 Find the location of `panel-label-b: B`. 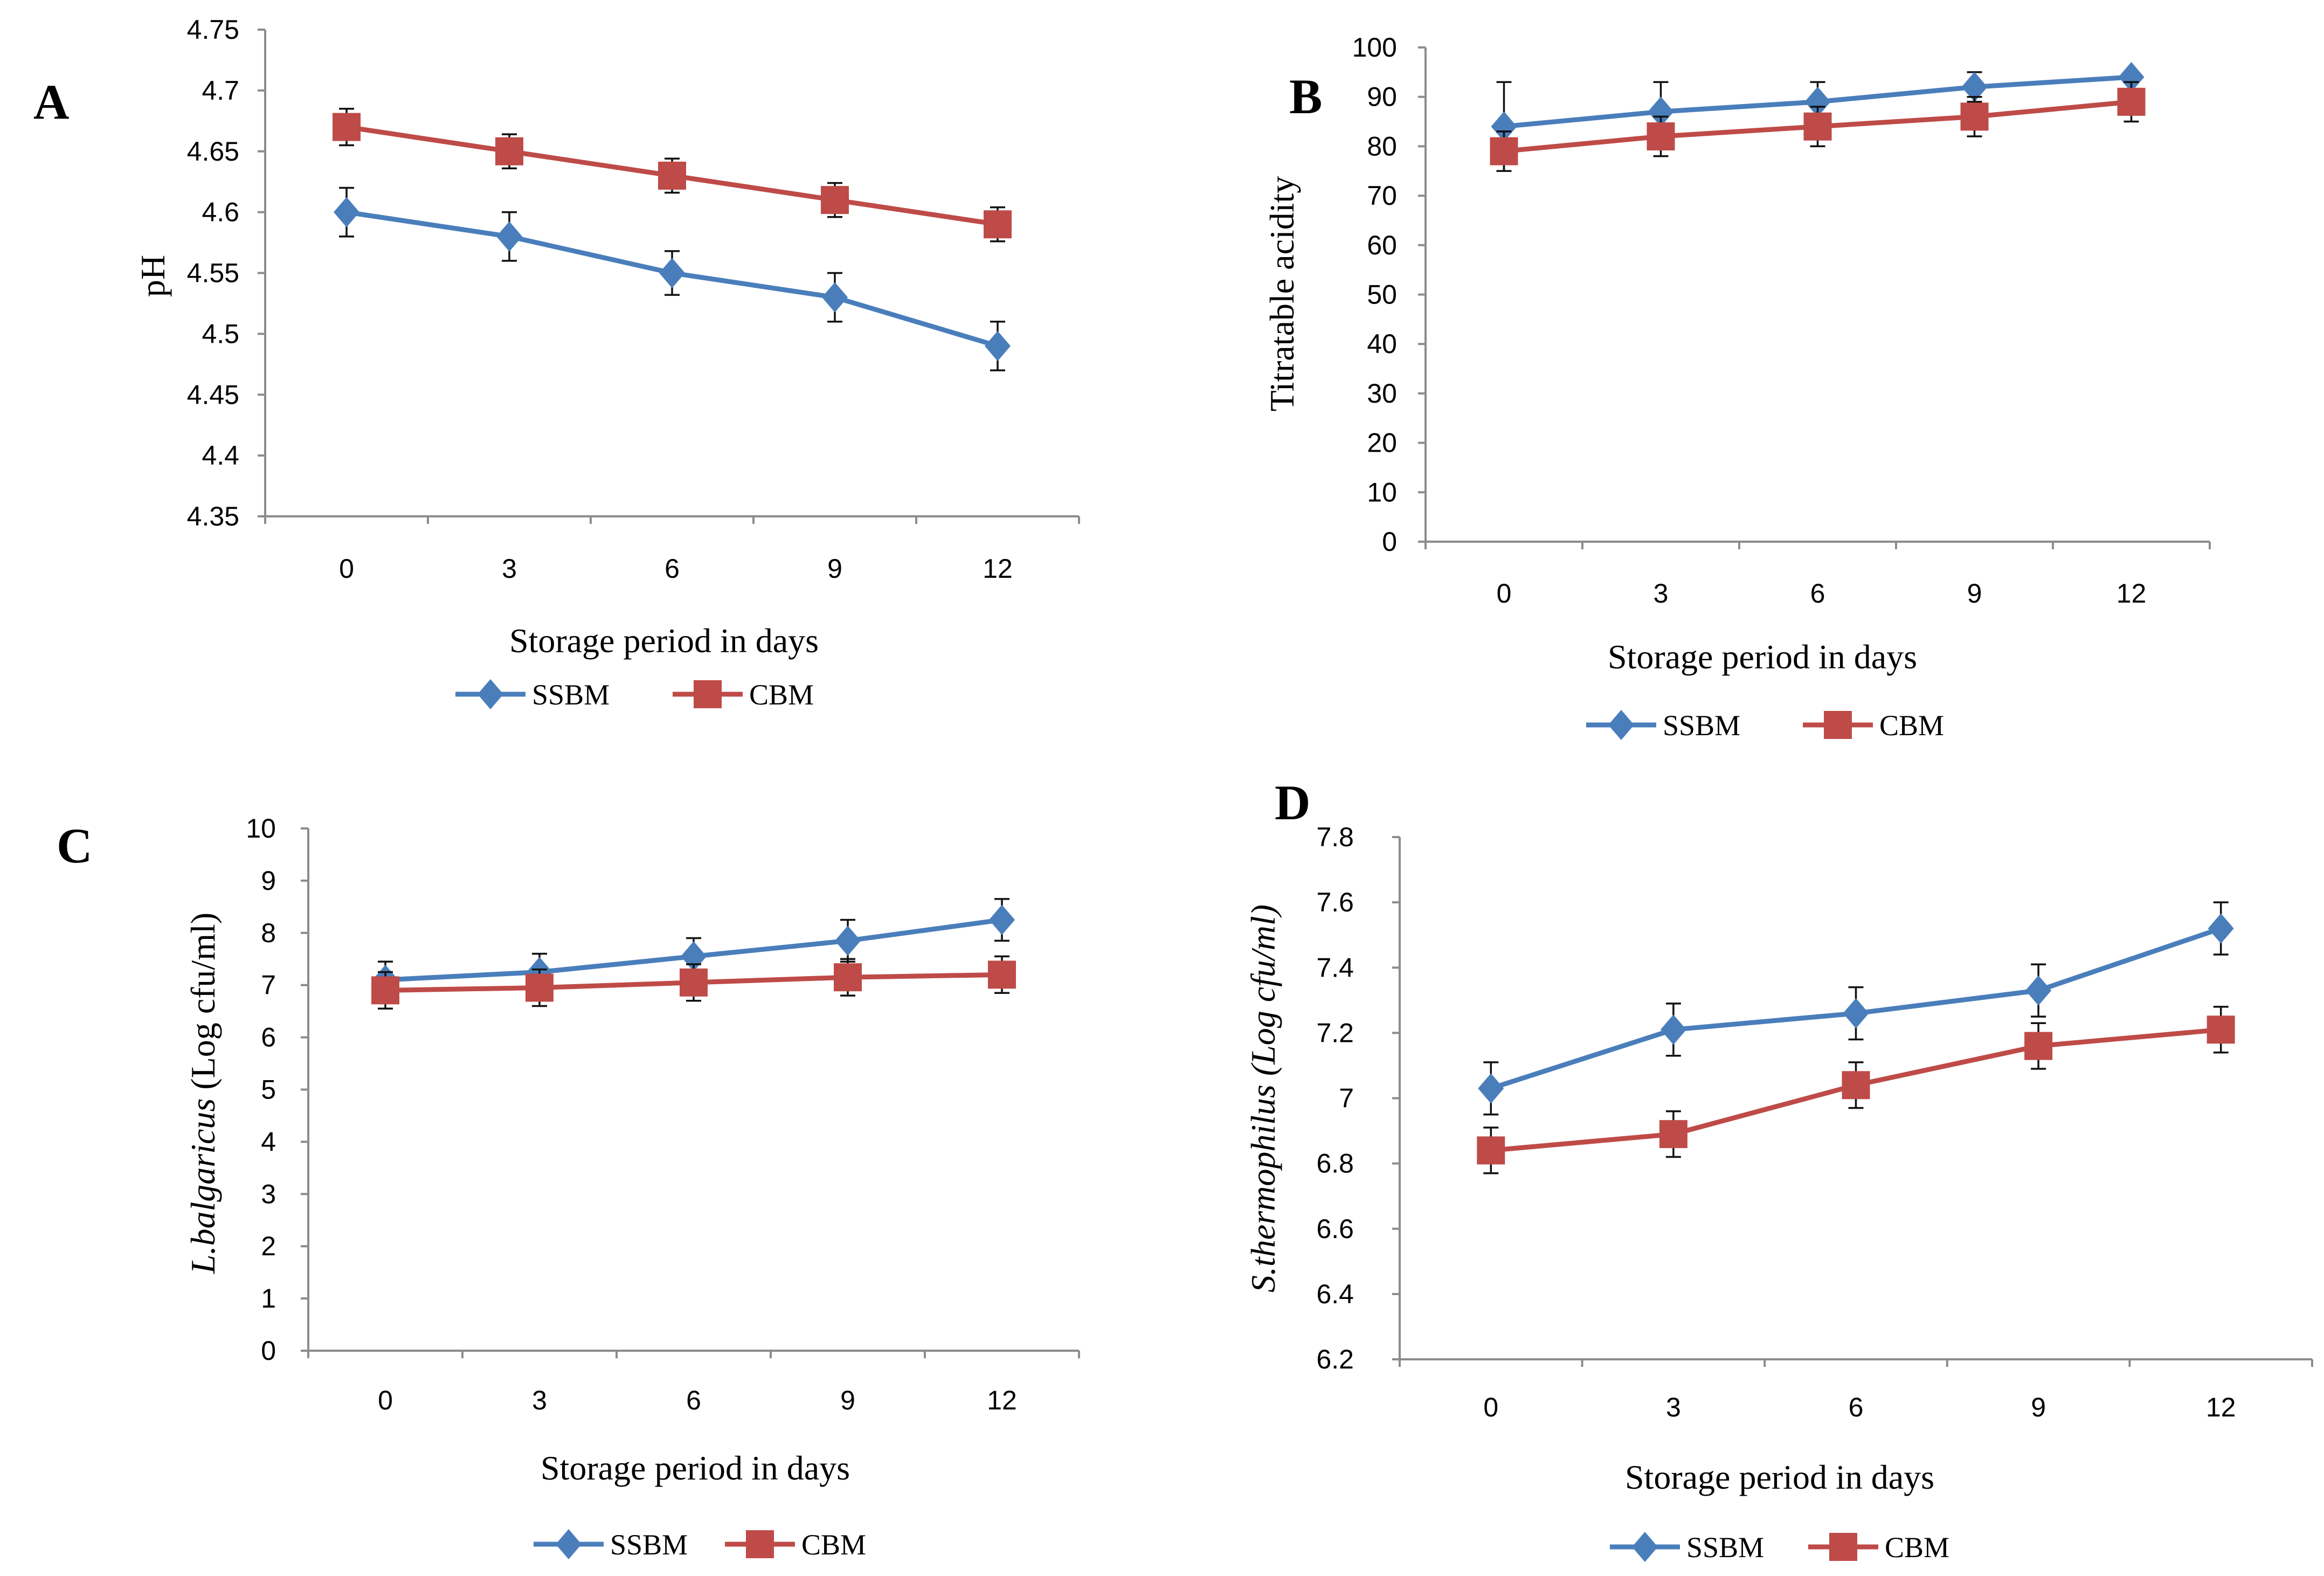

panel-label-b: B is located at coordinates (1305, 96).